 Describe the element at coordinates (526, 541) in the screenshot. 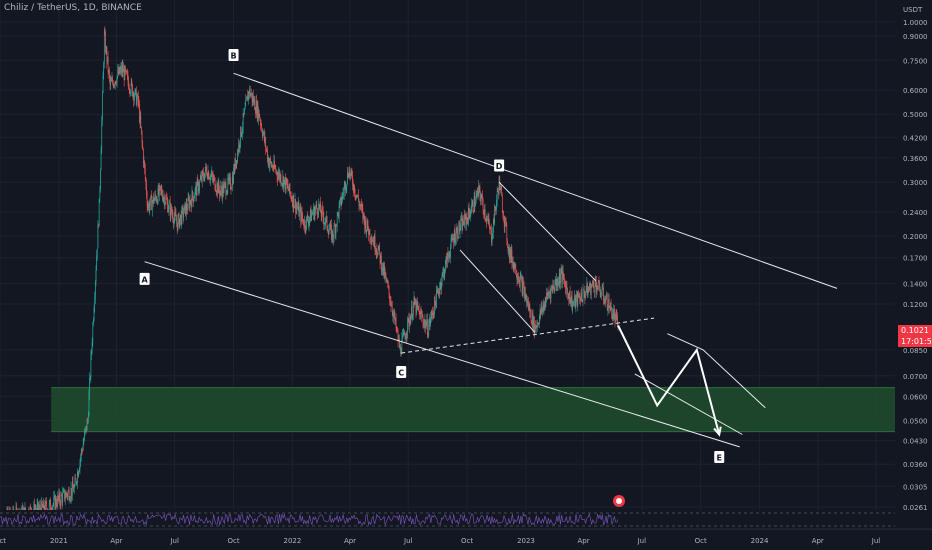

I see `x-tick-label: 2023` at that location.